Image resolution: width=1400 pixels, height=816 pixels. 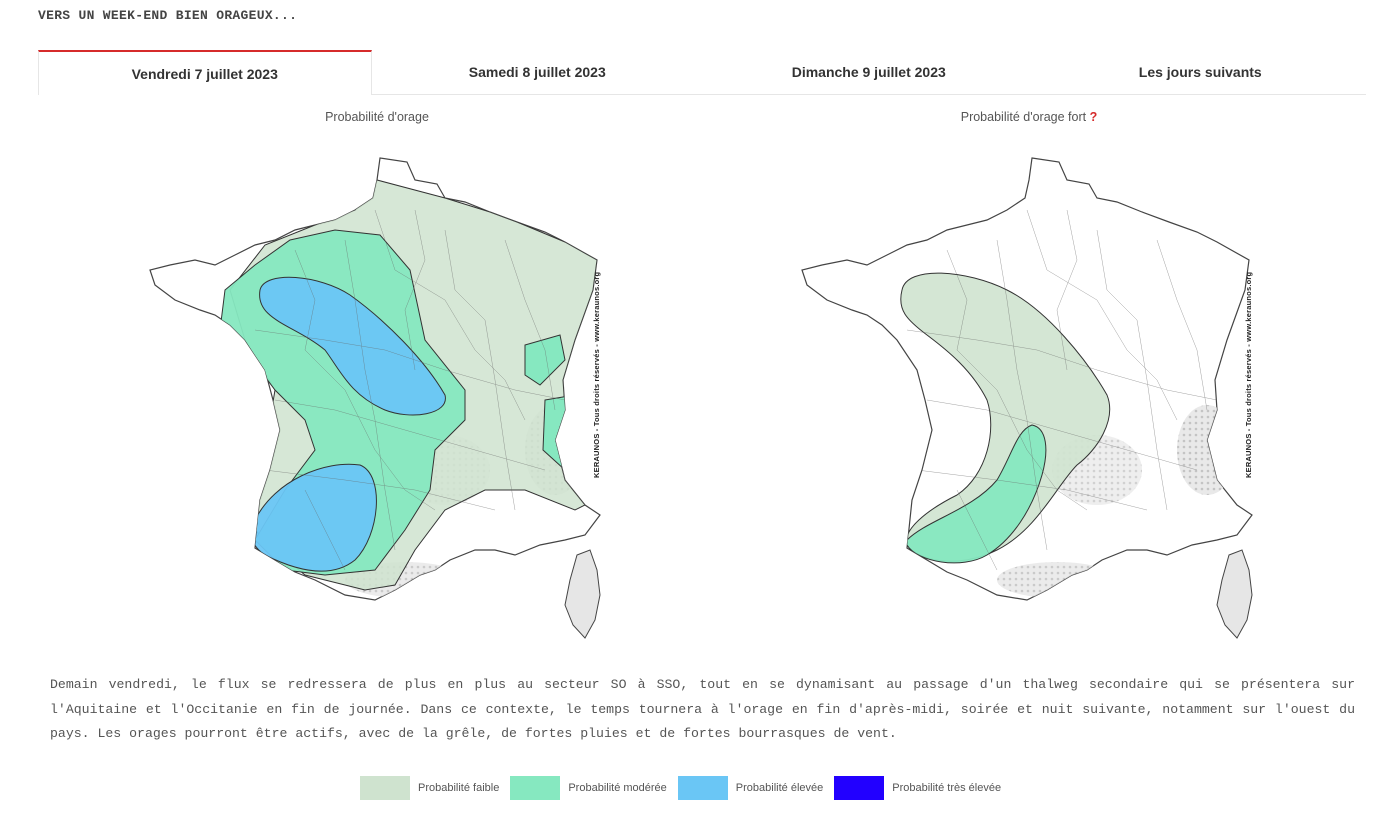 I want to click on tab-vendredi: Vendredi 7 juillet 2023, so click(x=205, y=72).